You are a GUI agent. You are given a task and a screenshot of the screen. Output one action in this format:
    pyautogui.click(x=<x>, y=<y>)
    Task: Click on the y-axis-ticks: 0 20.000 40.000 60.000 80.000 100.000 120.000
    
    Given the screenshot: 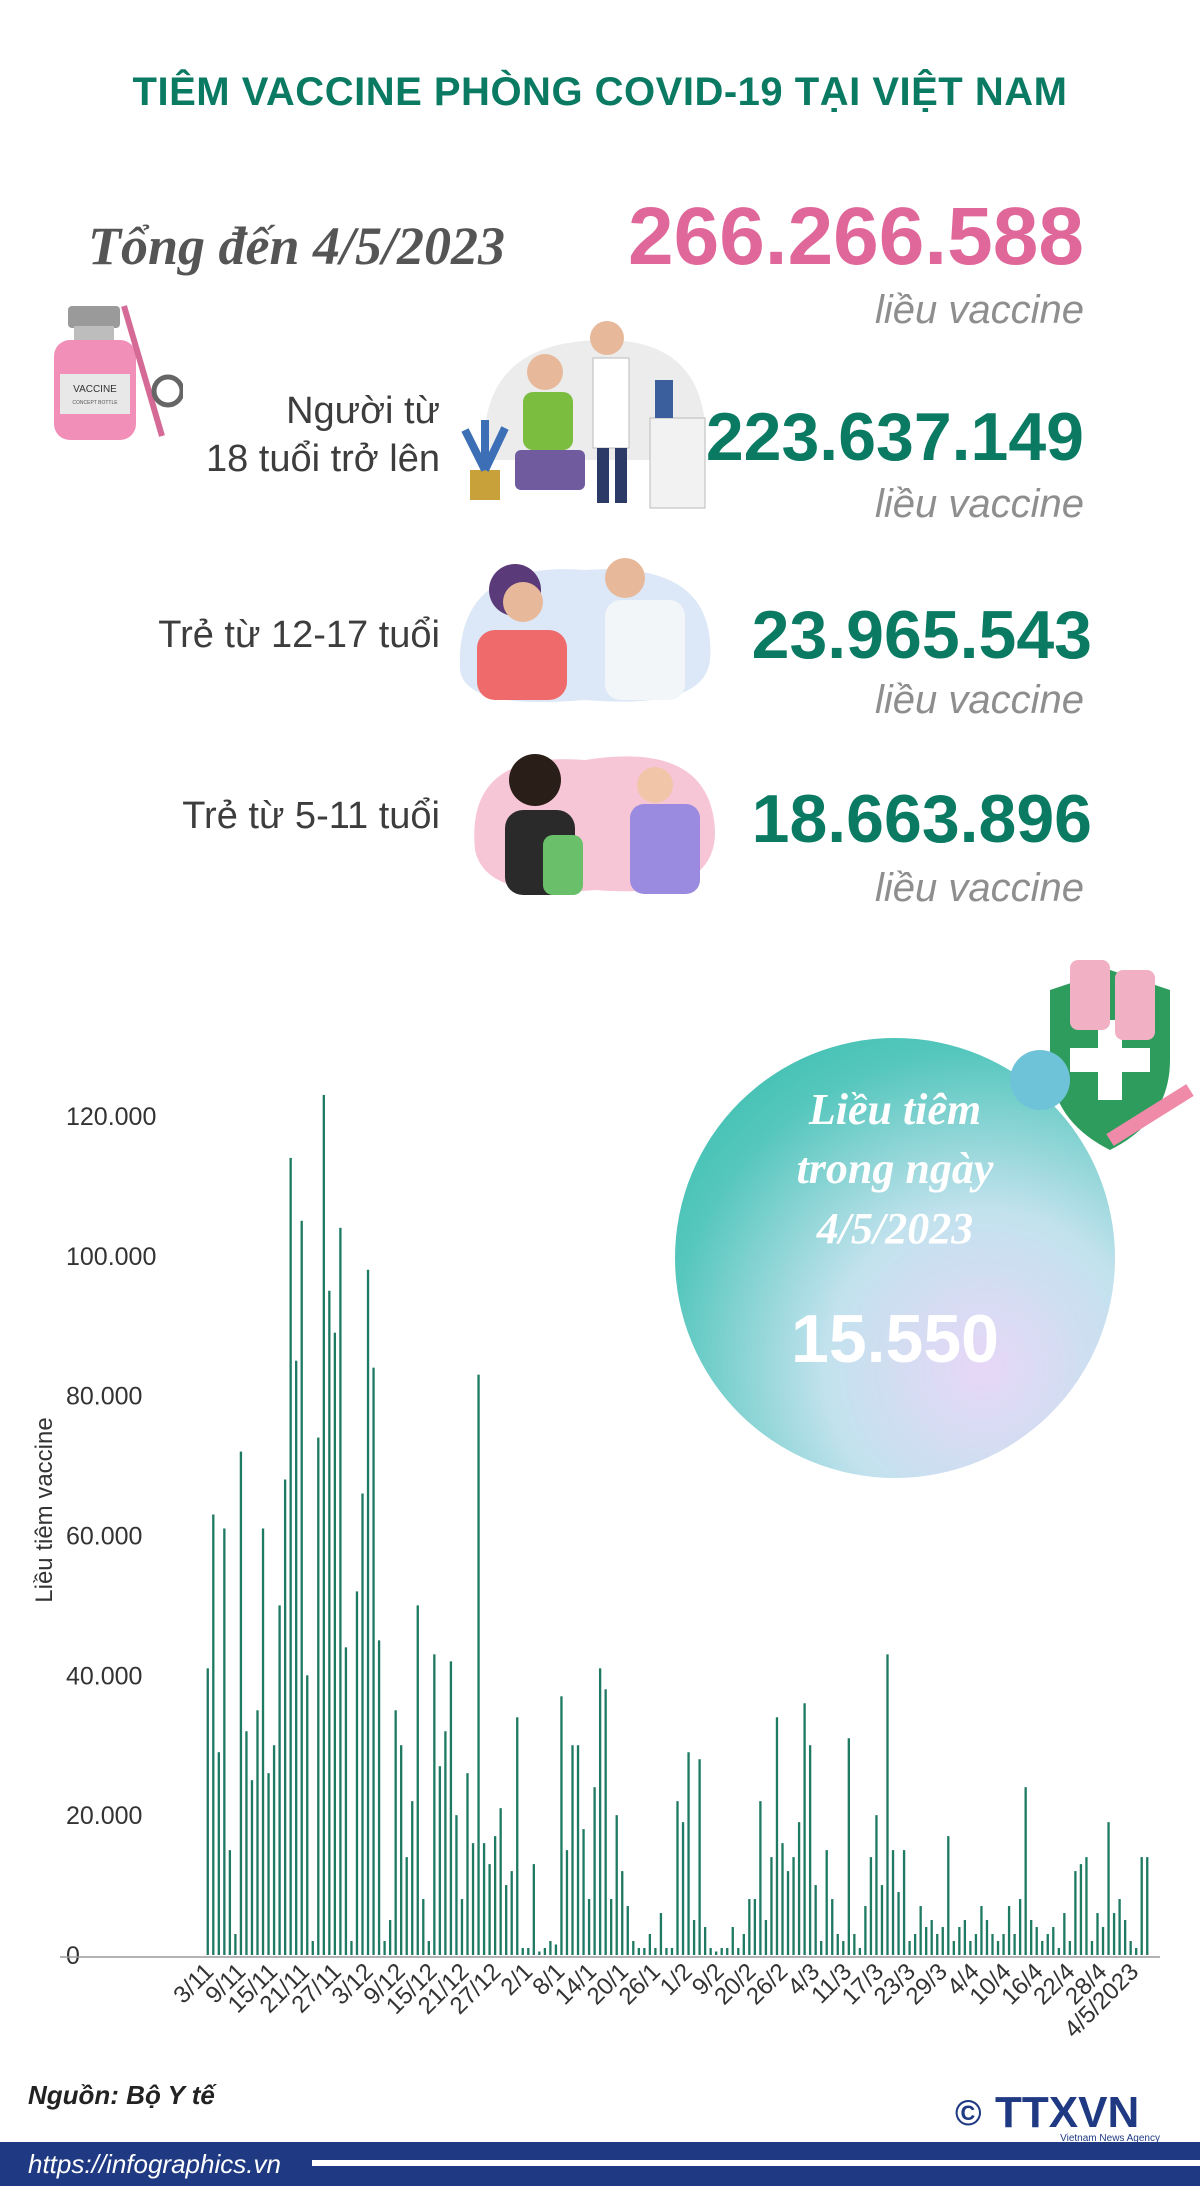 What is the action you would take?
    pyautogui.click(x=111, y=1536)
    